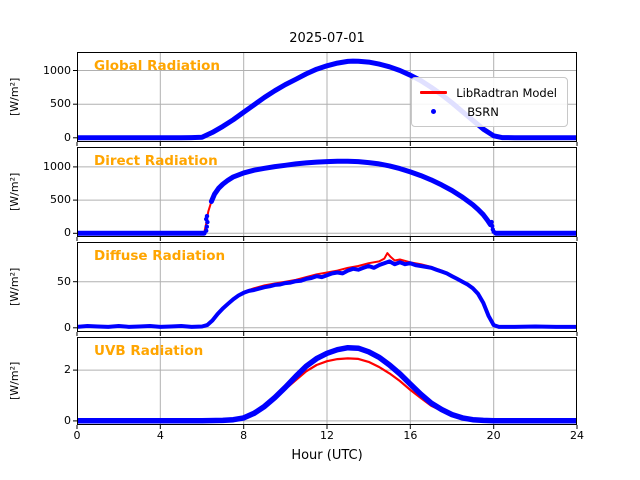  I want to click on legend-entry-bsrn: BSRN, so click(488, 111).